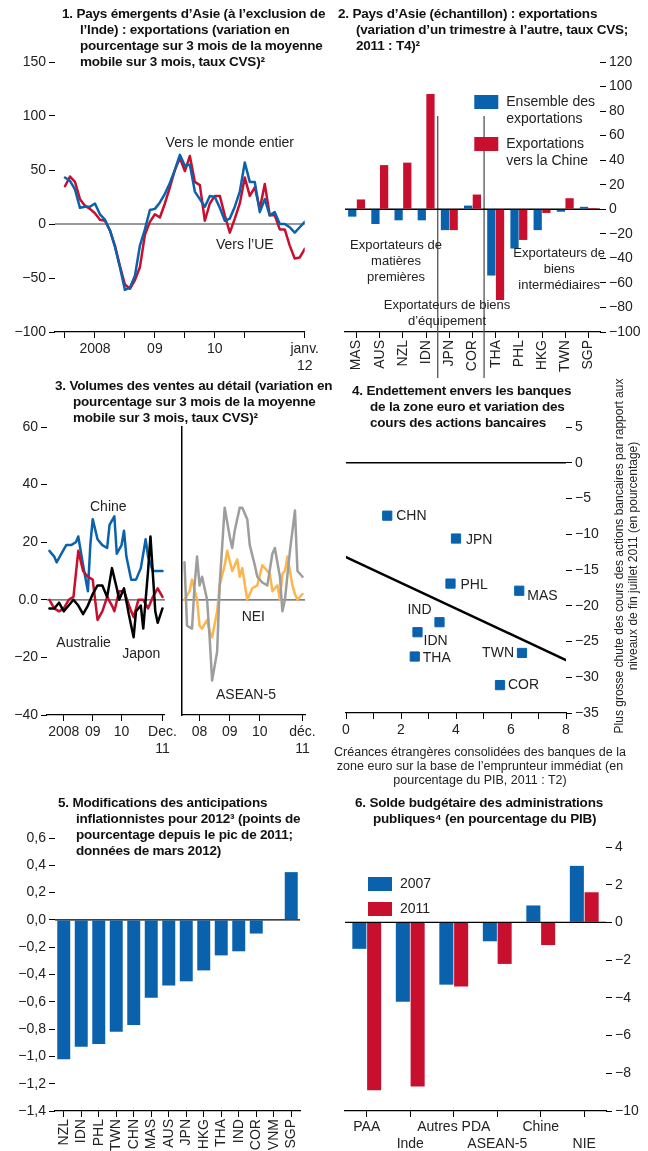  I want to click on annotation: Exportateurs de biens intermédiaires, so click(559, 269).